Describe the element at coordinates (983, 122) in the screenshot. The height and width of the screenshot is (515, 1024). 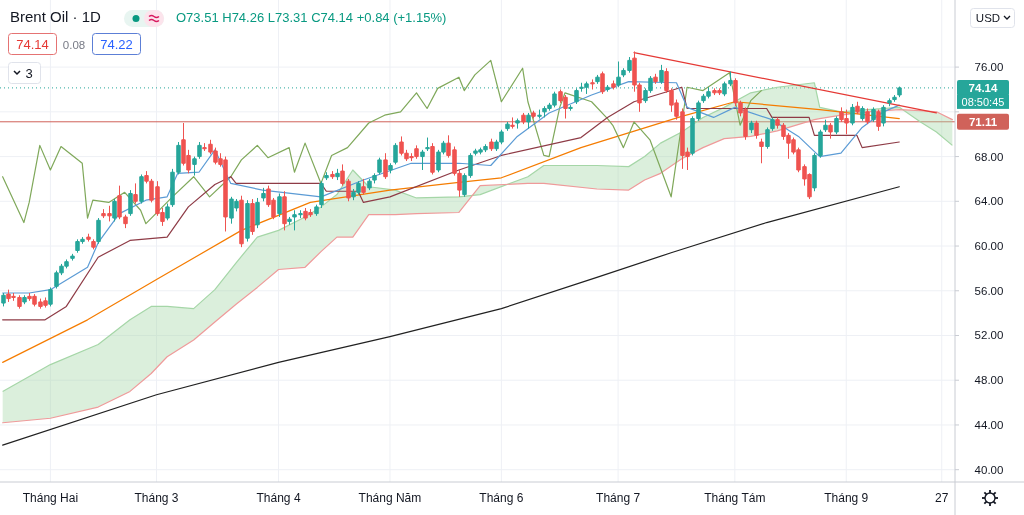
I see `ref-line-label: 71.11` at that location.